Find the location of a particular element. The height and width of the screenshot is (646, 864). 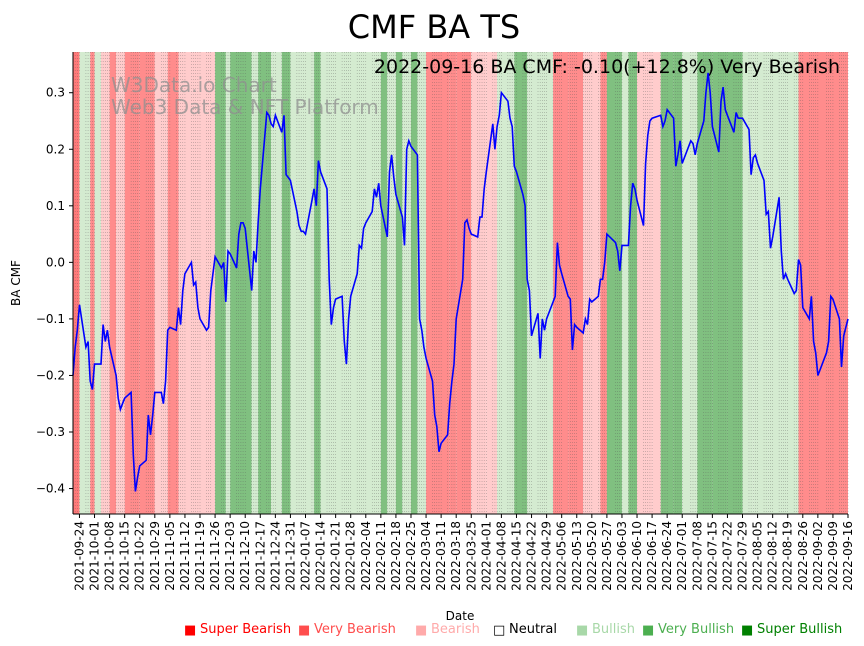

x-tick-label: 2022-01-28 is located at coordinates (351, 556).